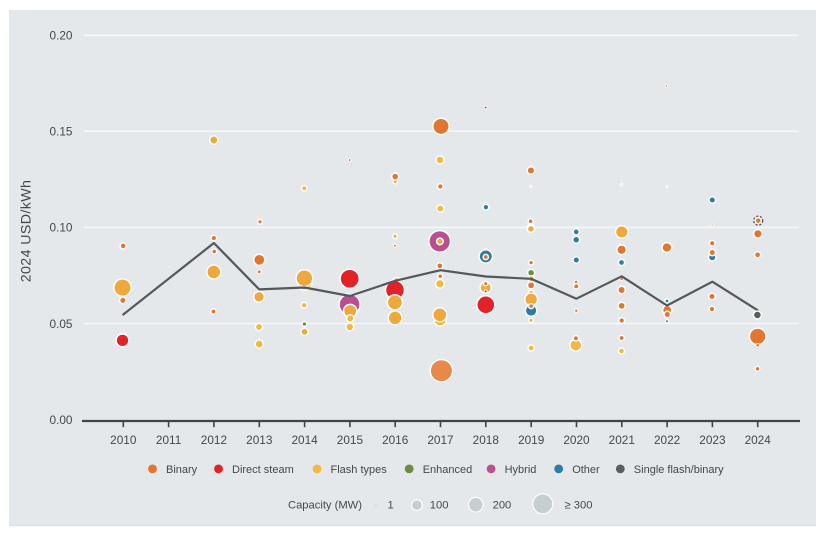  What do you see at coordinates (61, 324) in the screenshot?
I see `svg-text: 0.05` at bounding box center [61, 324].